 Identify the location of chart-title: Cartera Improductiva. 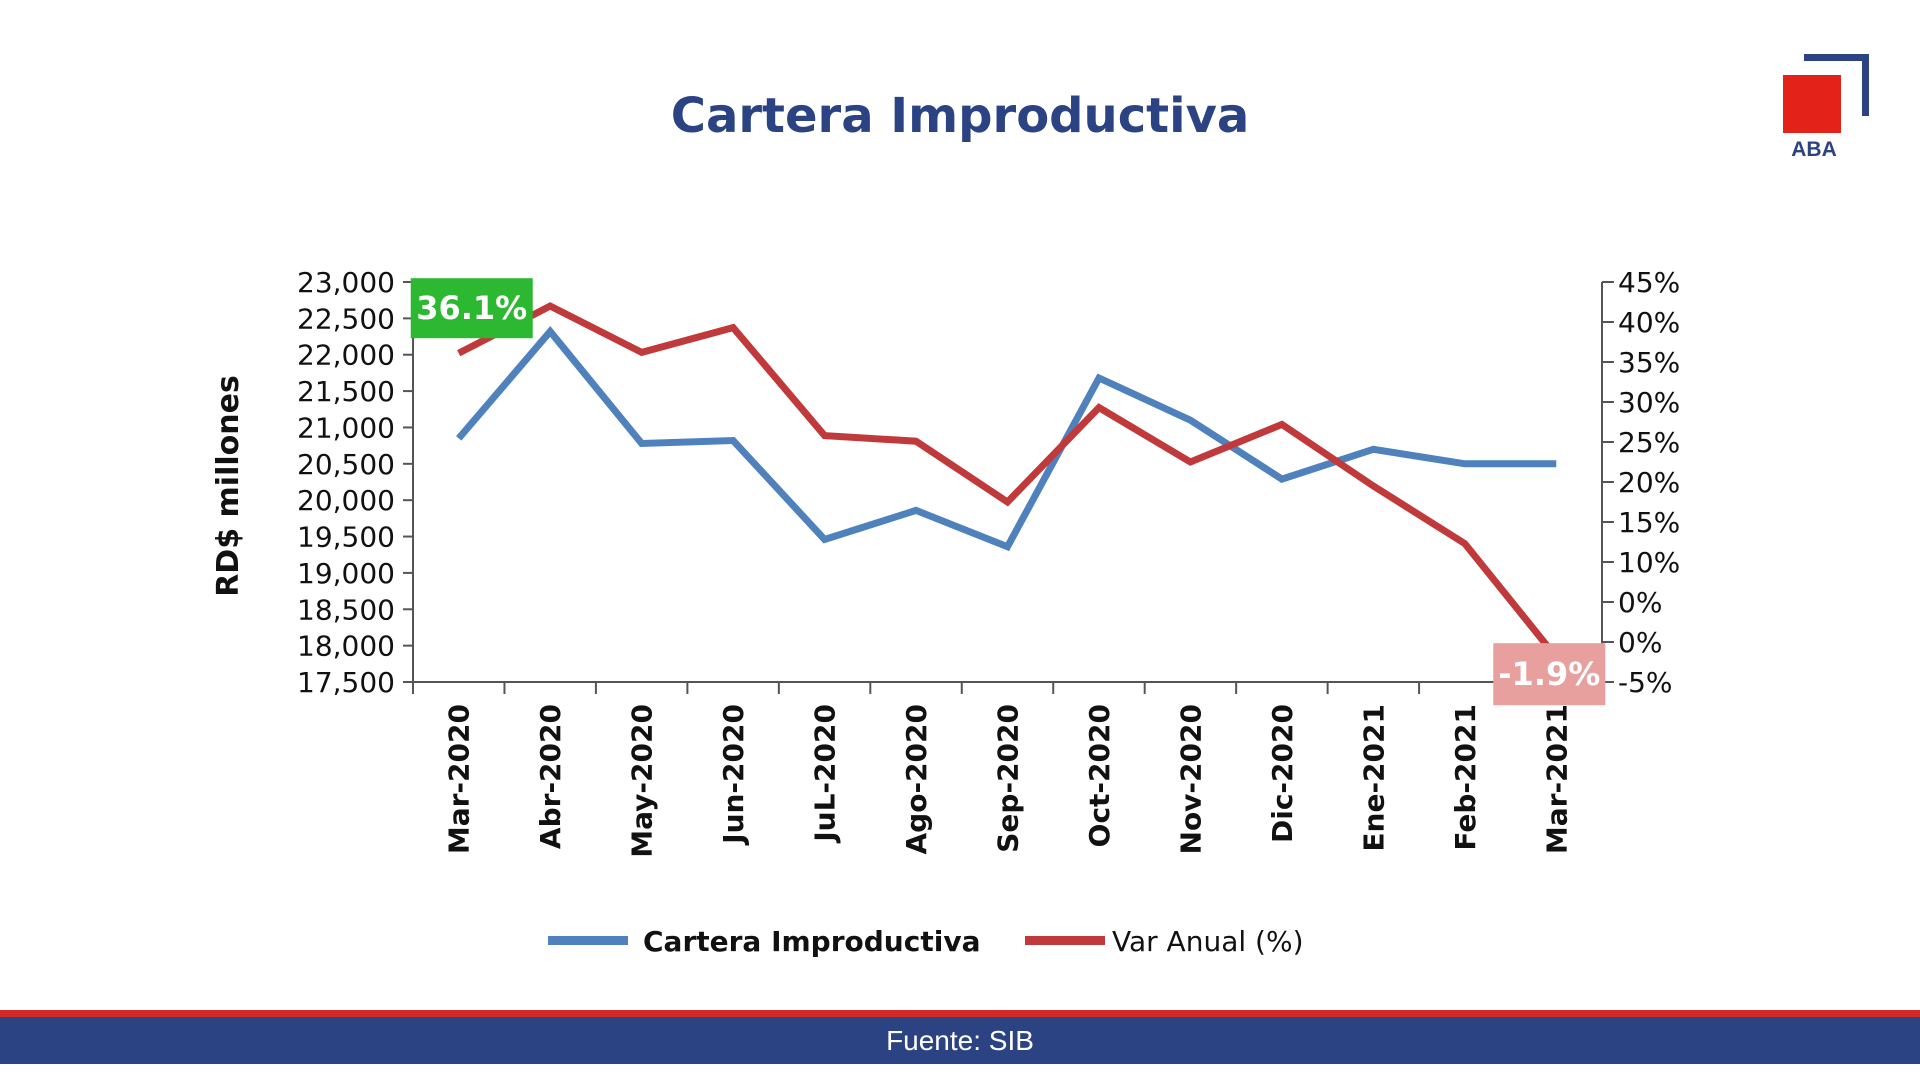
(960, 116).